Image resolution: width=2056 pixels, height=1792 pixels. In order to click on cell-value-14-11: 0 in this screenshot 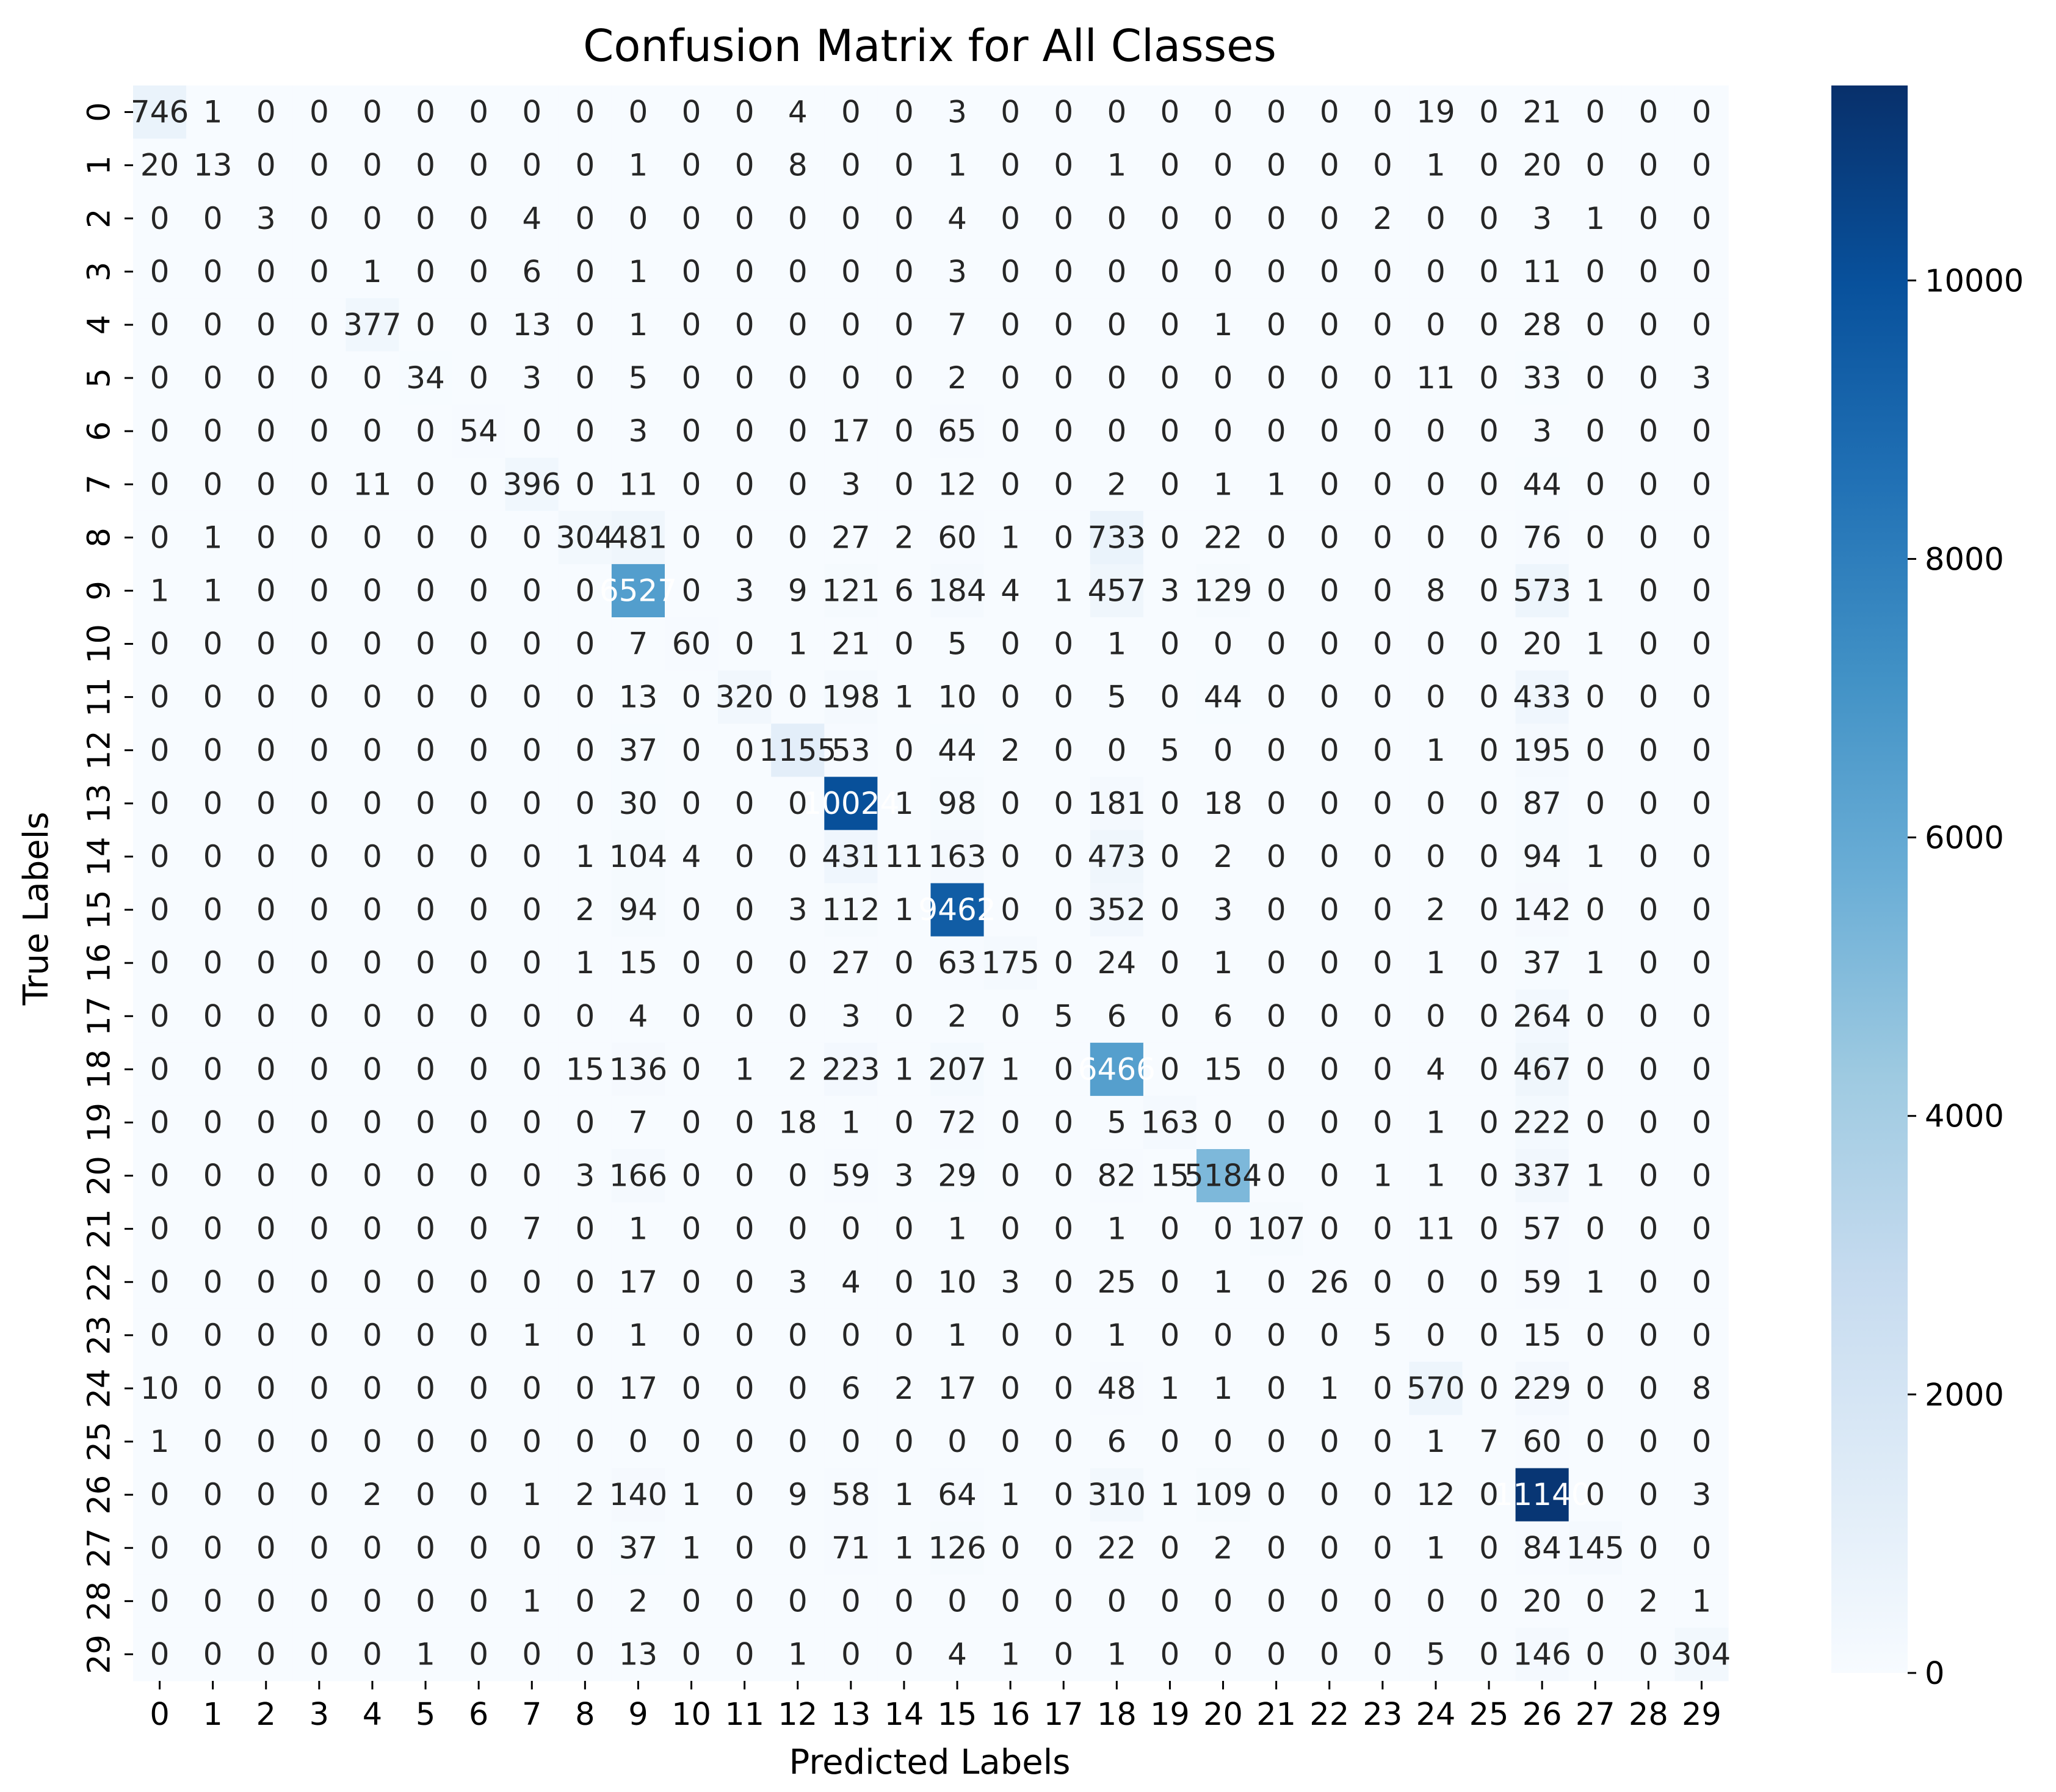, I will do `click(745, 856)`.